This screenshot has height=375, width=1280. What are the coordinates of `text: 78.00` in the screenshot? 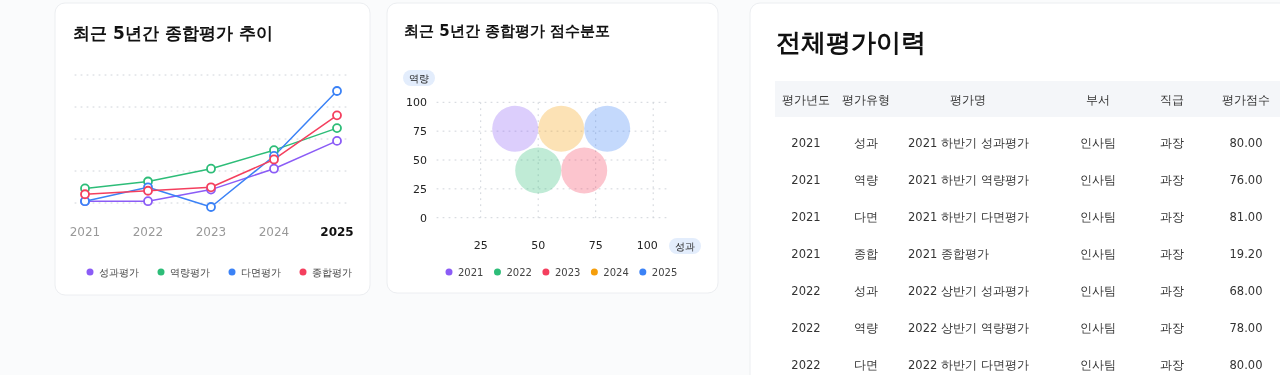 It's located at (1246, 328).